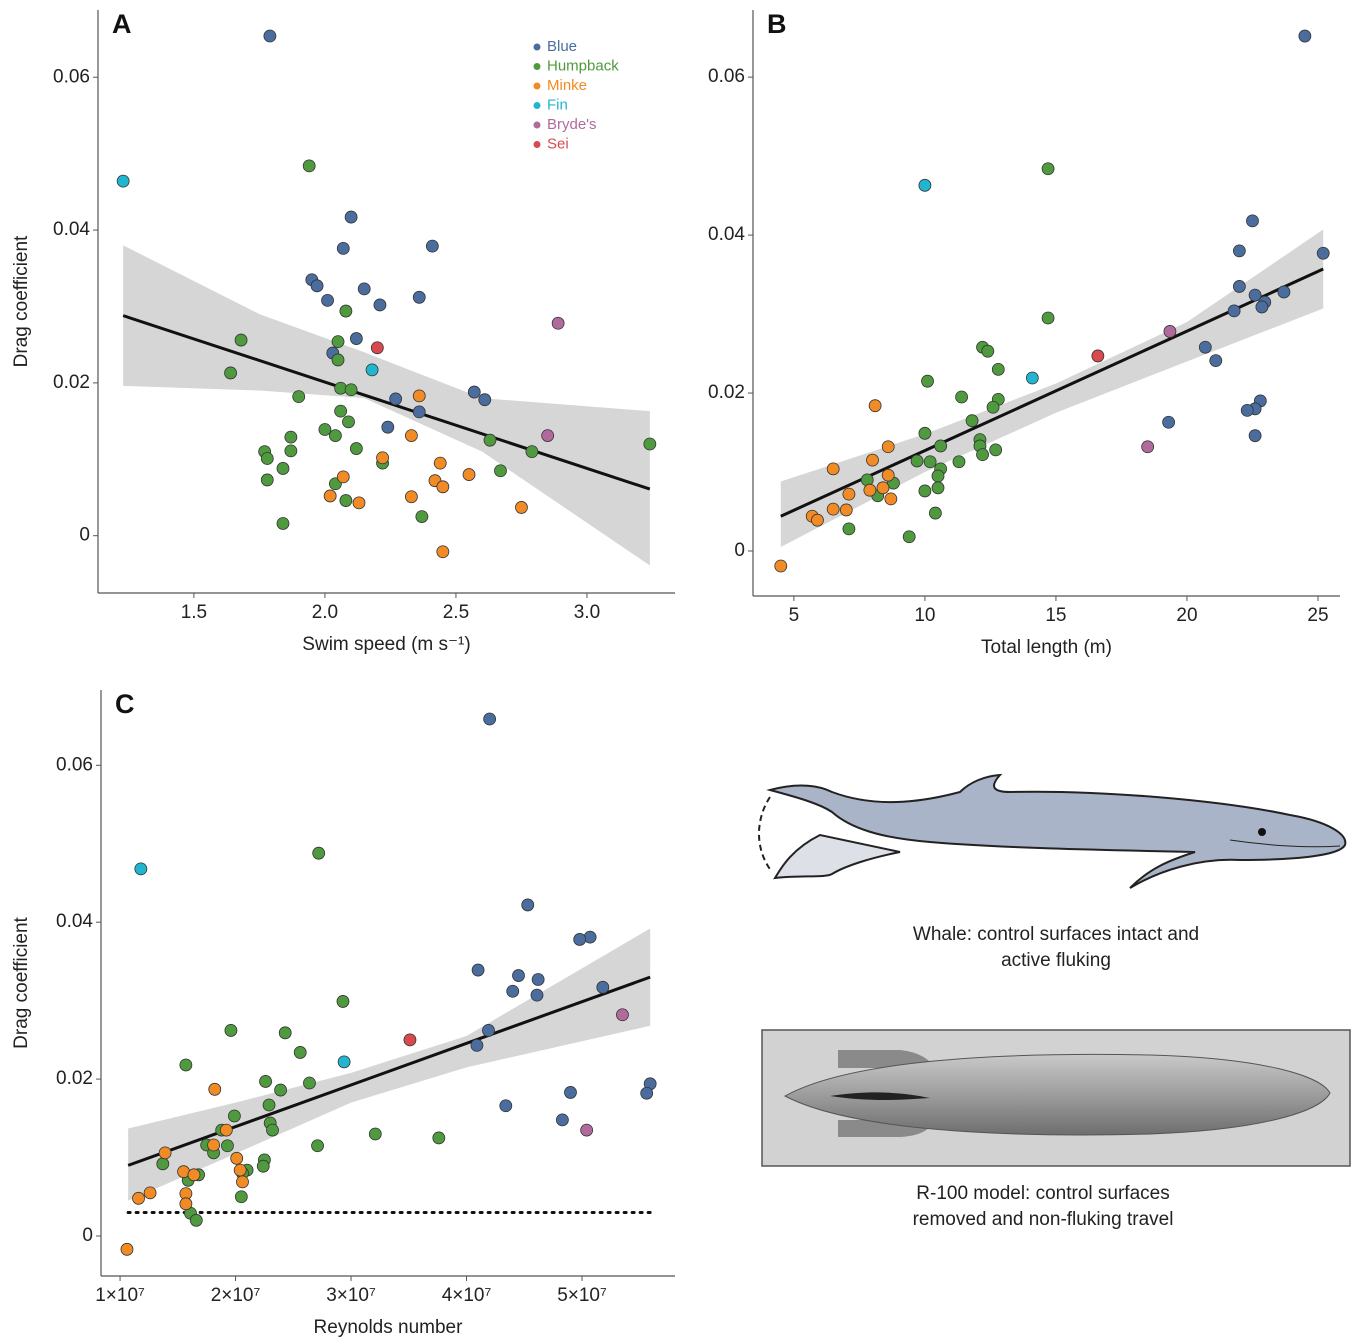  What do you see at coordinates (558, 143) in the screenshot?
I see `legend-label: Sei` at bounding box center [558, 143].